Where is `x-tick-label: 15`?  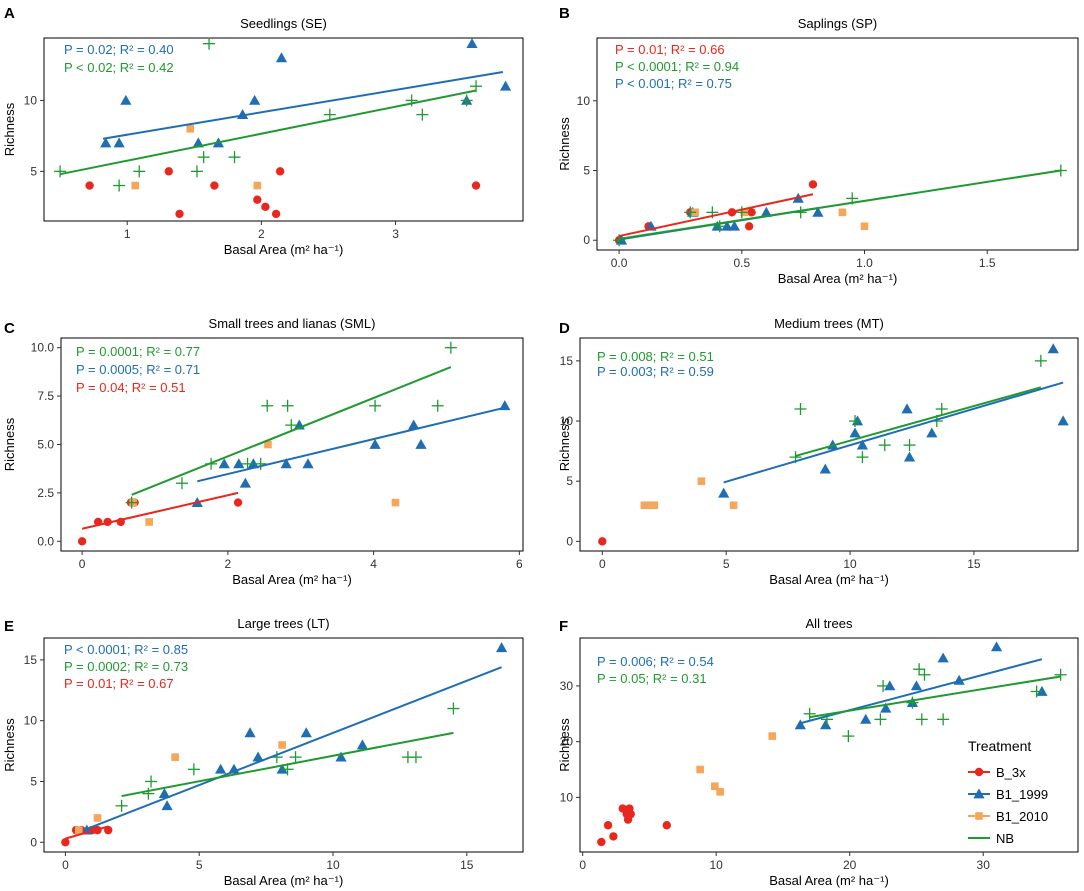 x-tick-label: 15 is located at coordinates (467, 865).